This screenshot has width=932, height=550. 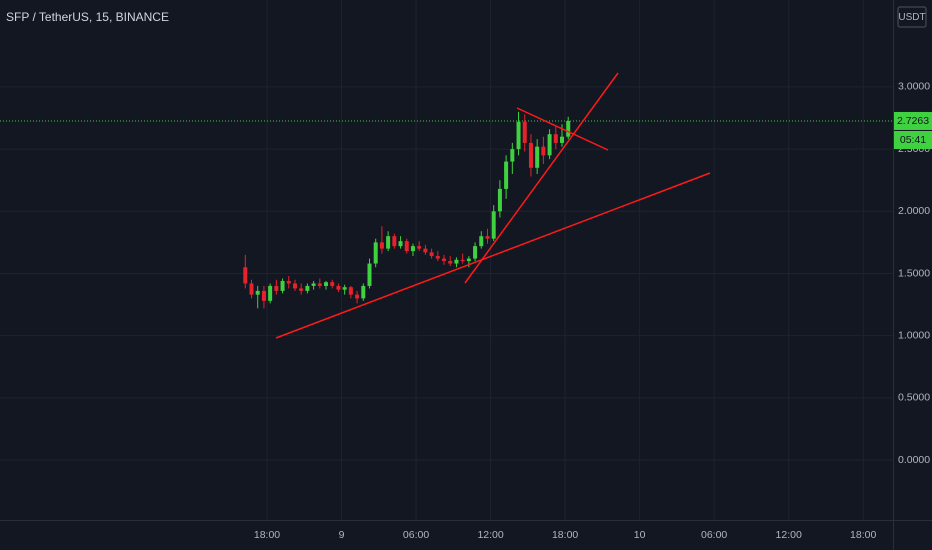 I want to click on y-tick-label: 1.5000, so click(x=914, y=273).